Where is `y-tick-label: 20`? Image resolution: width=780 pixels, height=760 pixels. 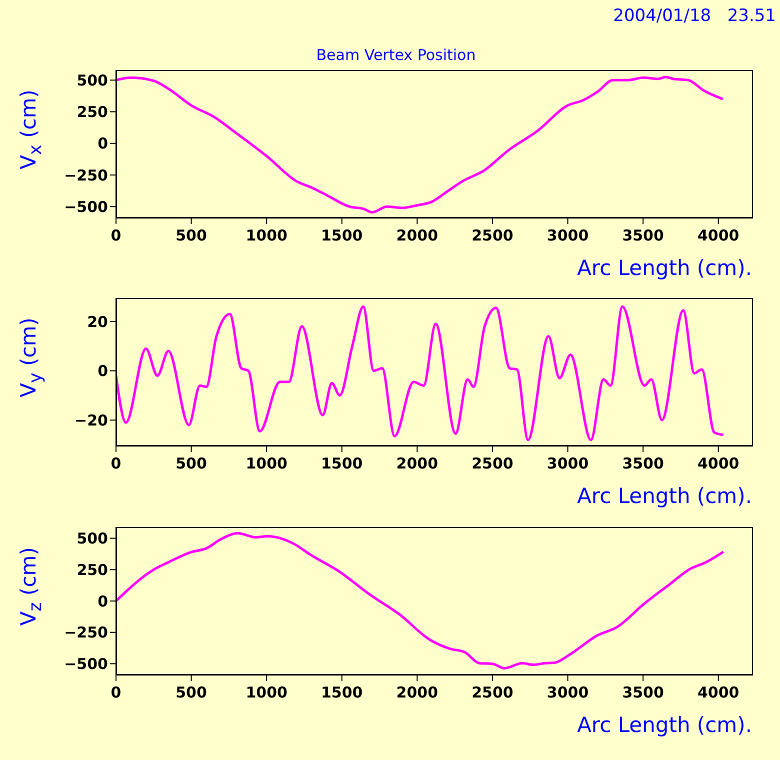
y-tick-label: 20 is located at coordinates (97, 321).